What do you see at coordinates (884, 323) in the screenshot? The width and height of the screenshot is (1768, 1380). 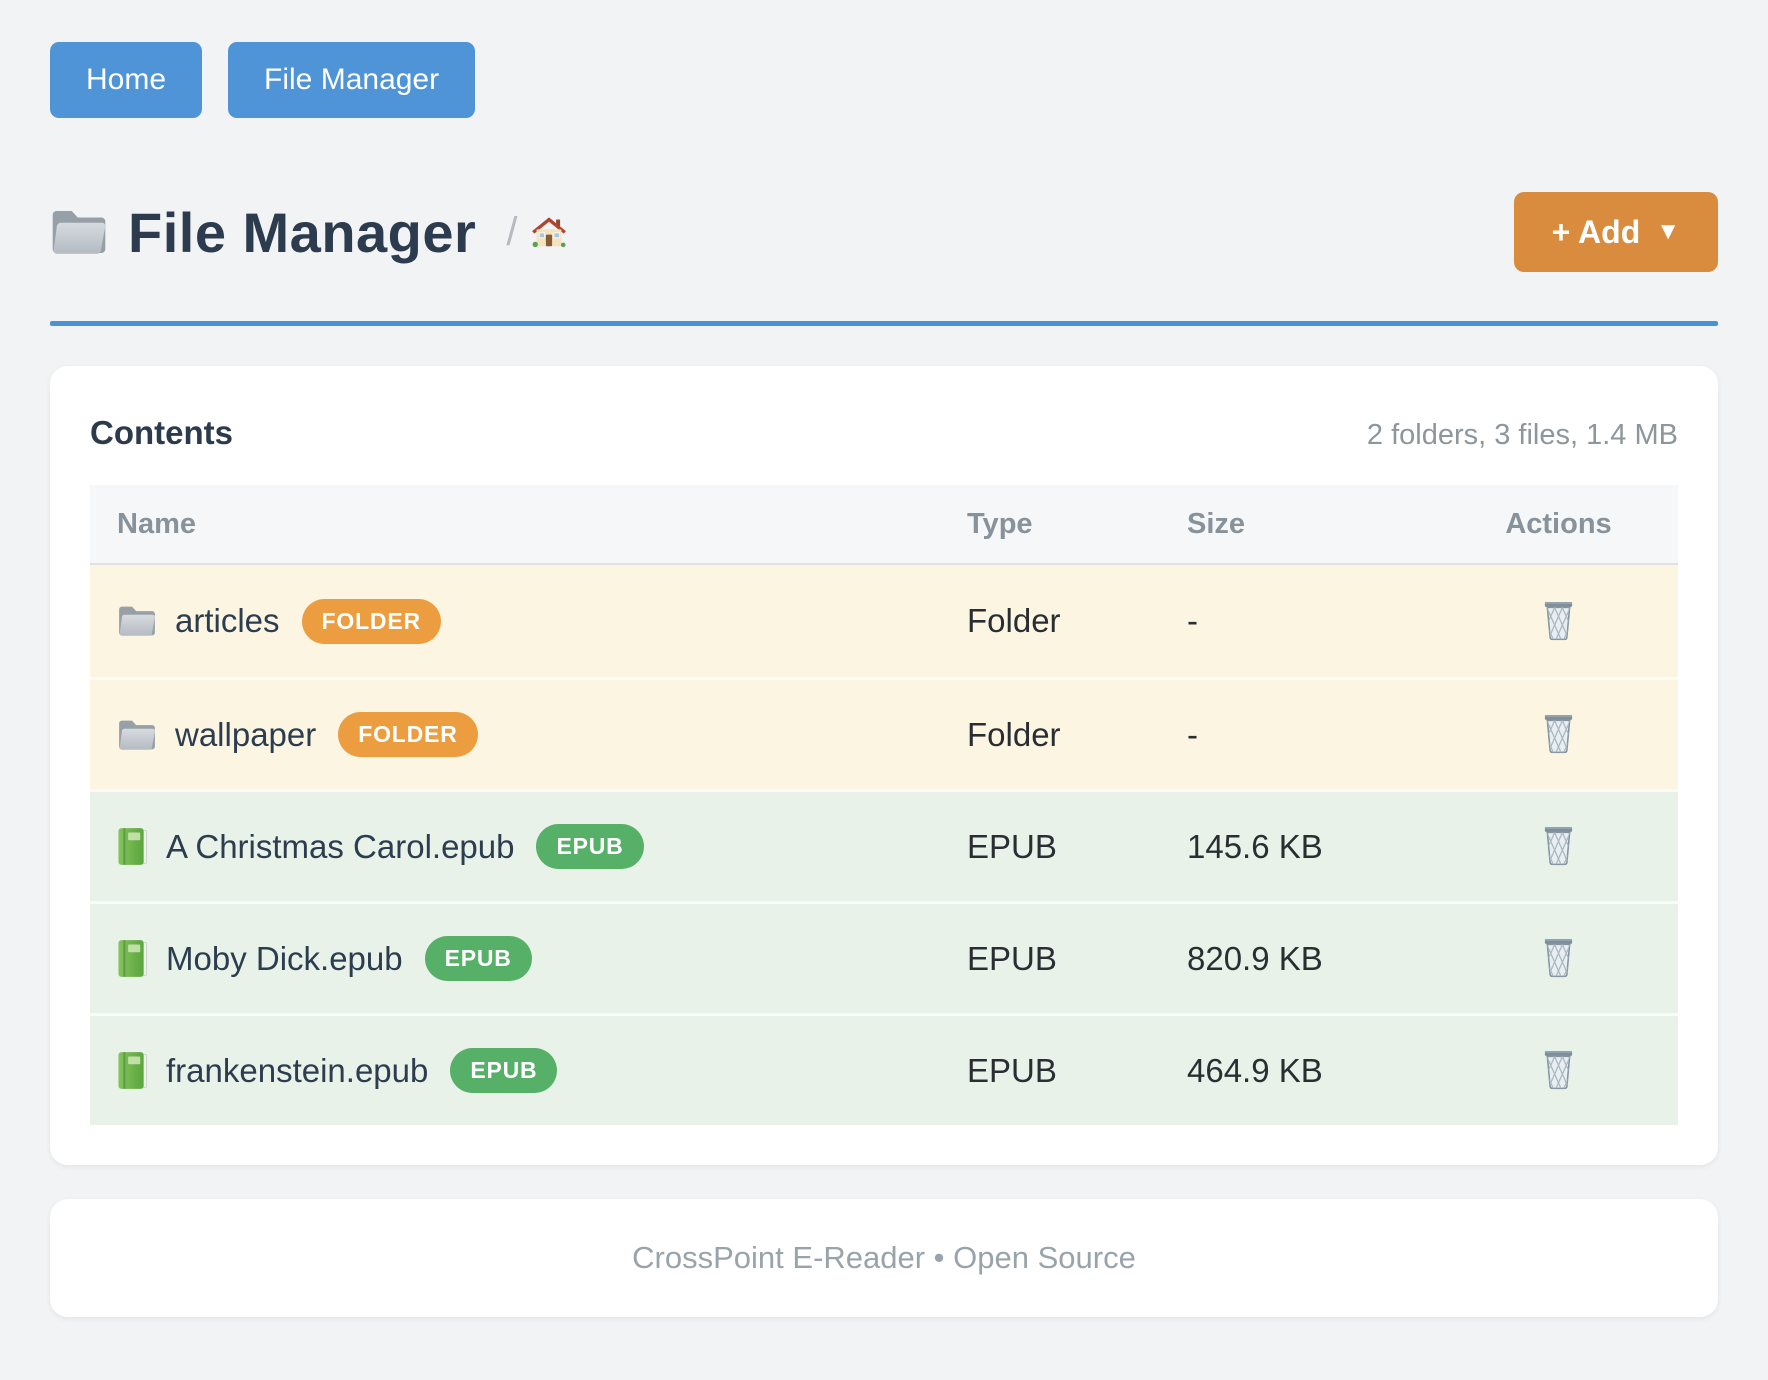 I see `title-divider` at bounding box center [884, 323].